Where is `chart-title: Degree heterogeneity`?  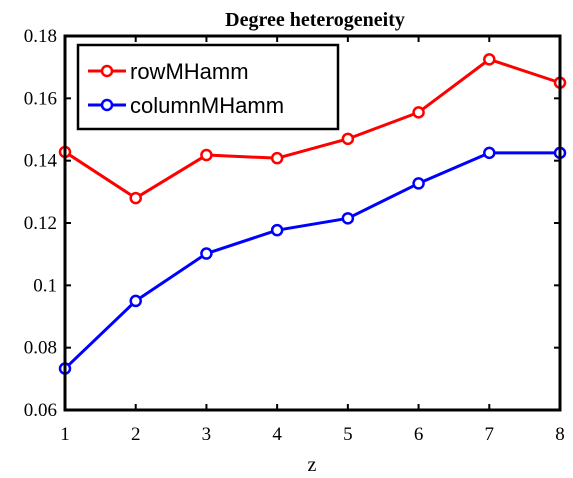 chart-title: Degree heterogeneity is located at coordinates (315, 20).